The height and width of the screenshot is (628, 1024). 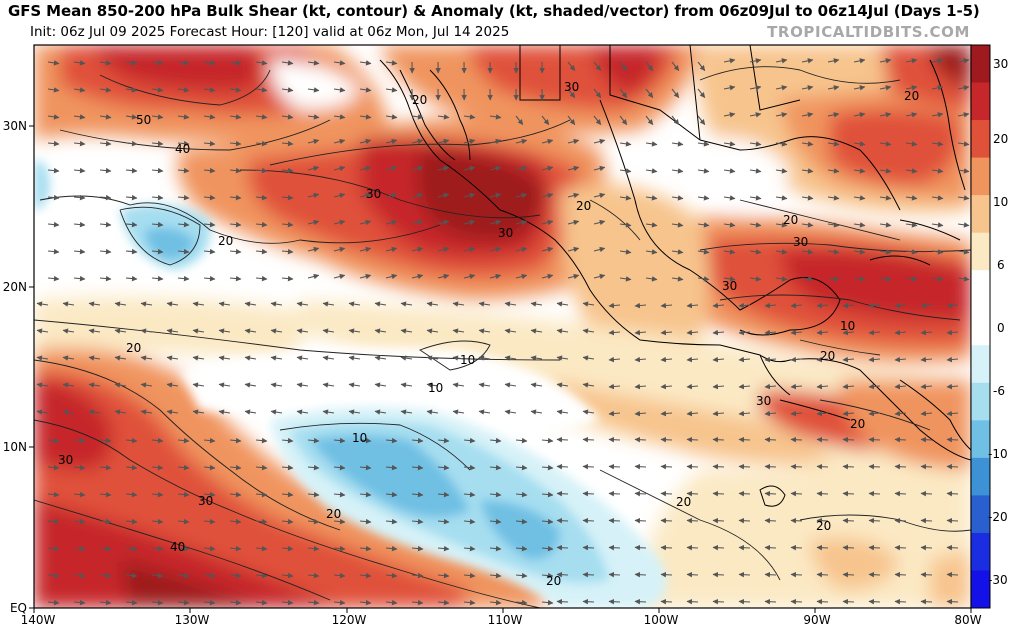 What do you see at coordinates (182, 149) in the screenshot?
I see `contour-label: 40` at bounding box center [182, 149].